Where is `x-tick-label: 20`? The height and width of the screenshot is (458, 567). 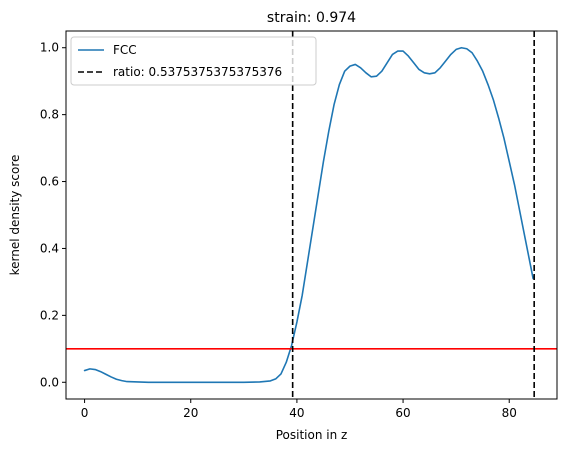
x-tick-label: 20 is located at coordinates (190, 413).